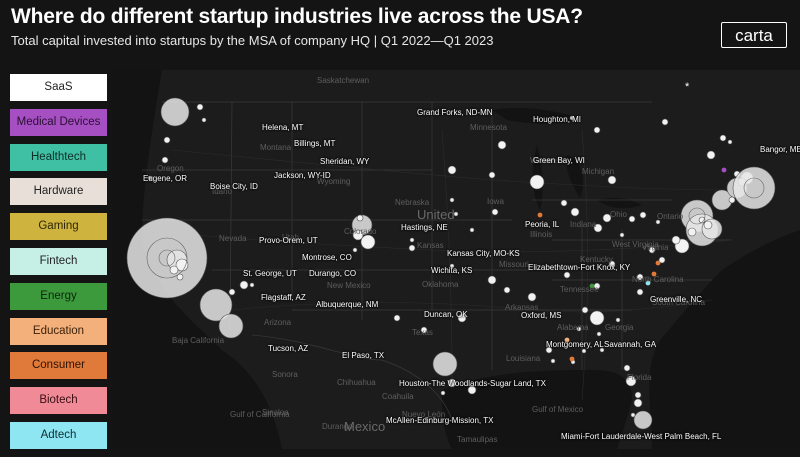 The width and height of the screenshot is (800, 457). I want to click on legend-item-energy: Energy, so click(58, 296).